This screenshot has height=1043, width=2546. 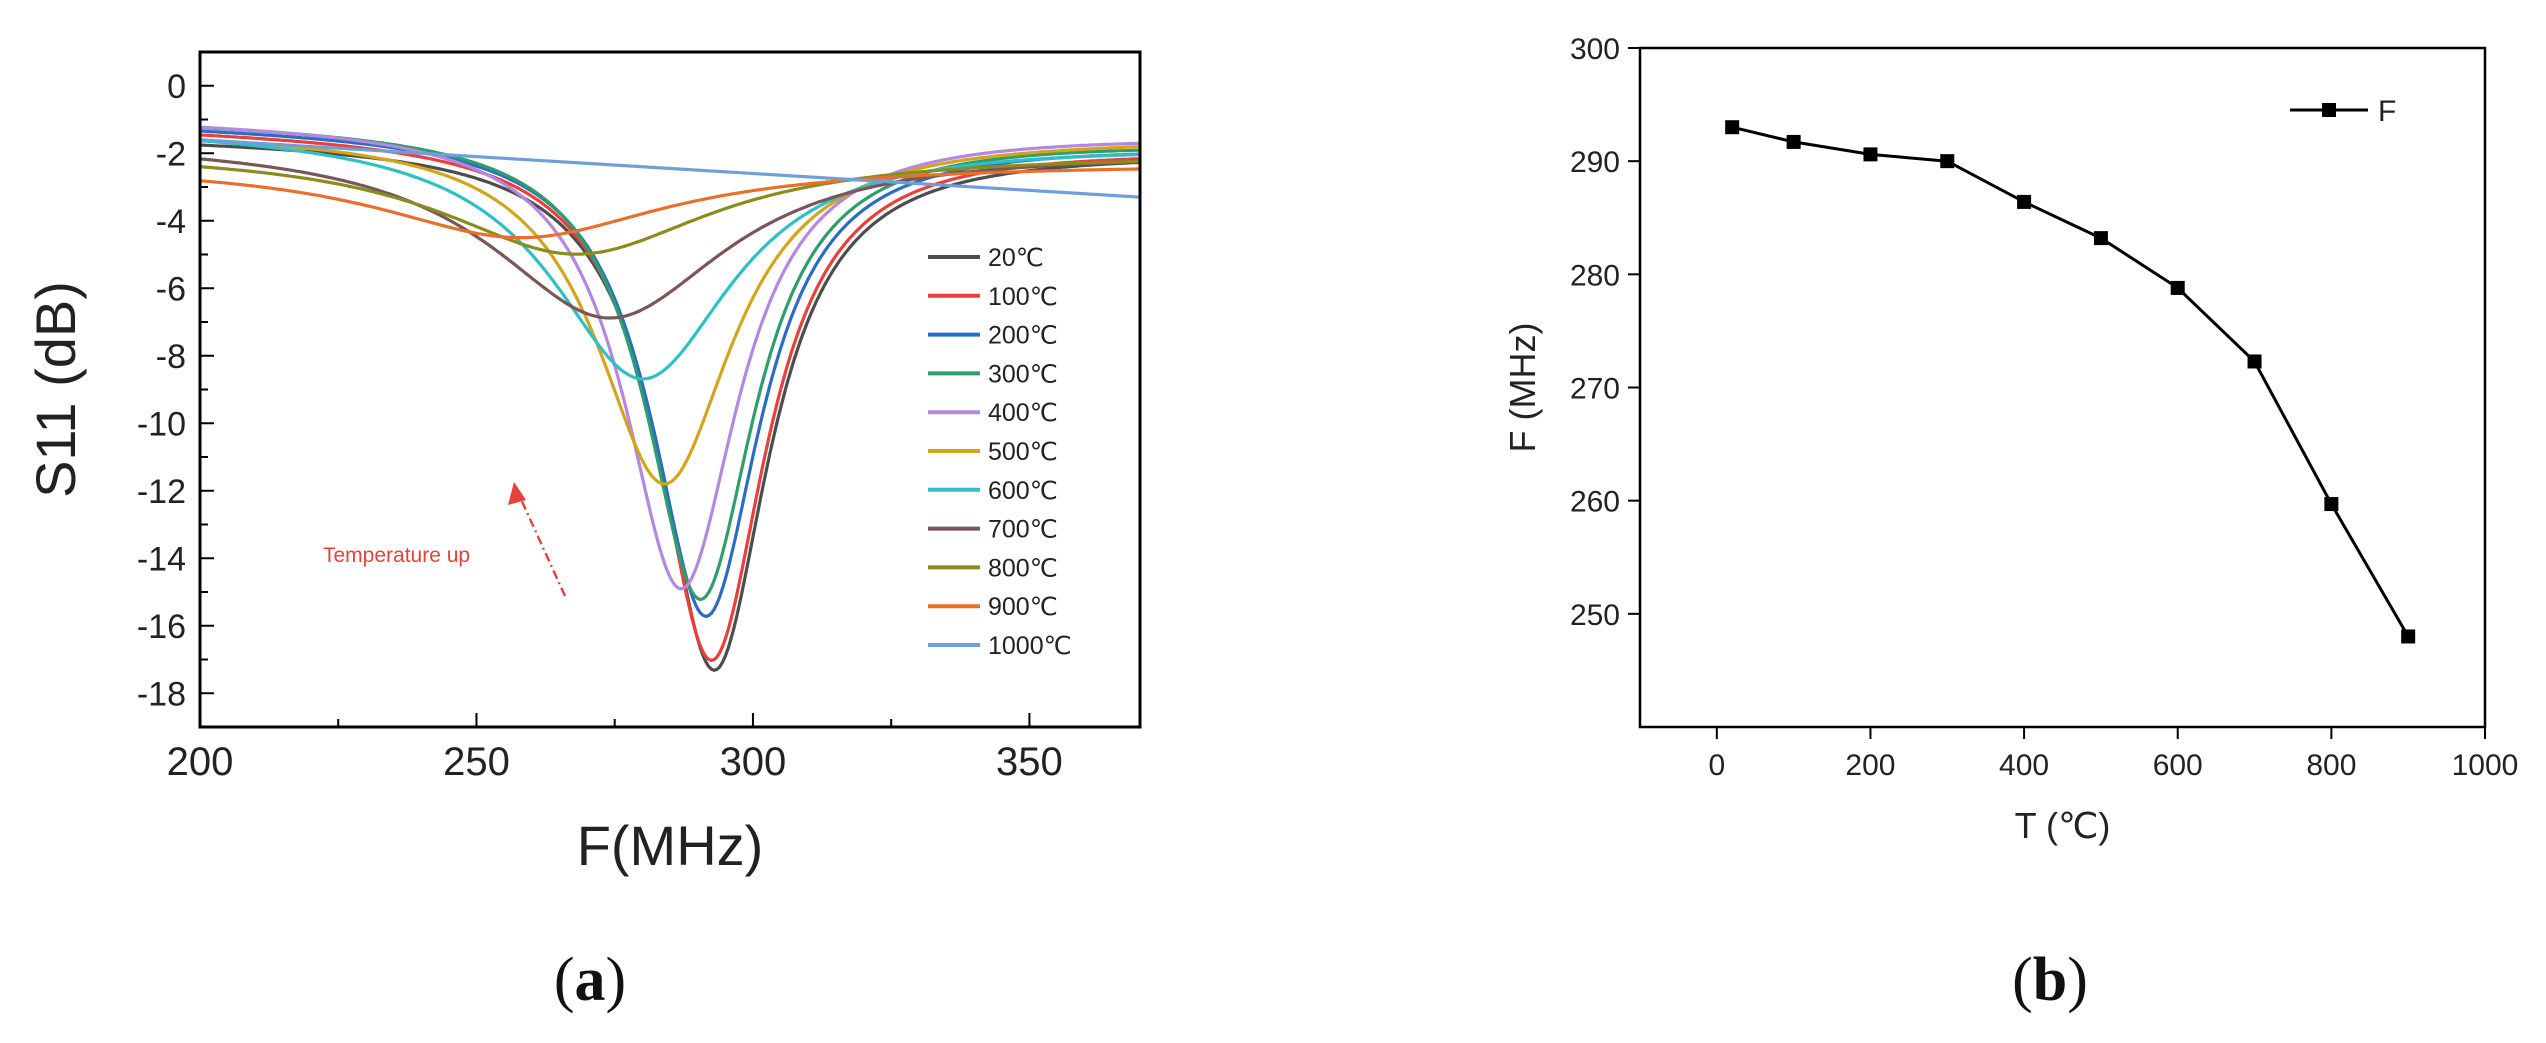 I want to click on panel-label-a-close: ), so click(x=616, y=980).